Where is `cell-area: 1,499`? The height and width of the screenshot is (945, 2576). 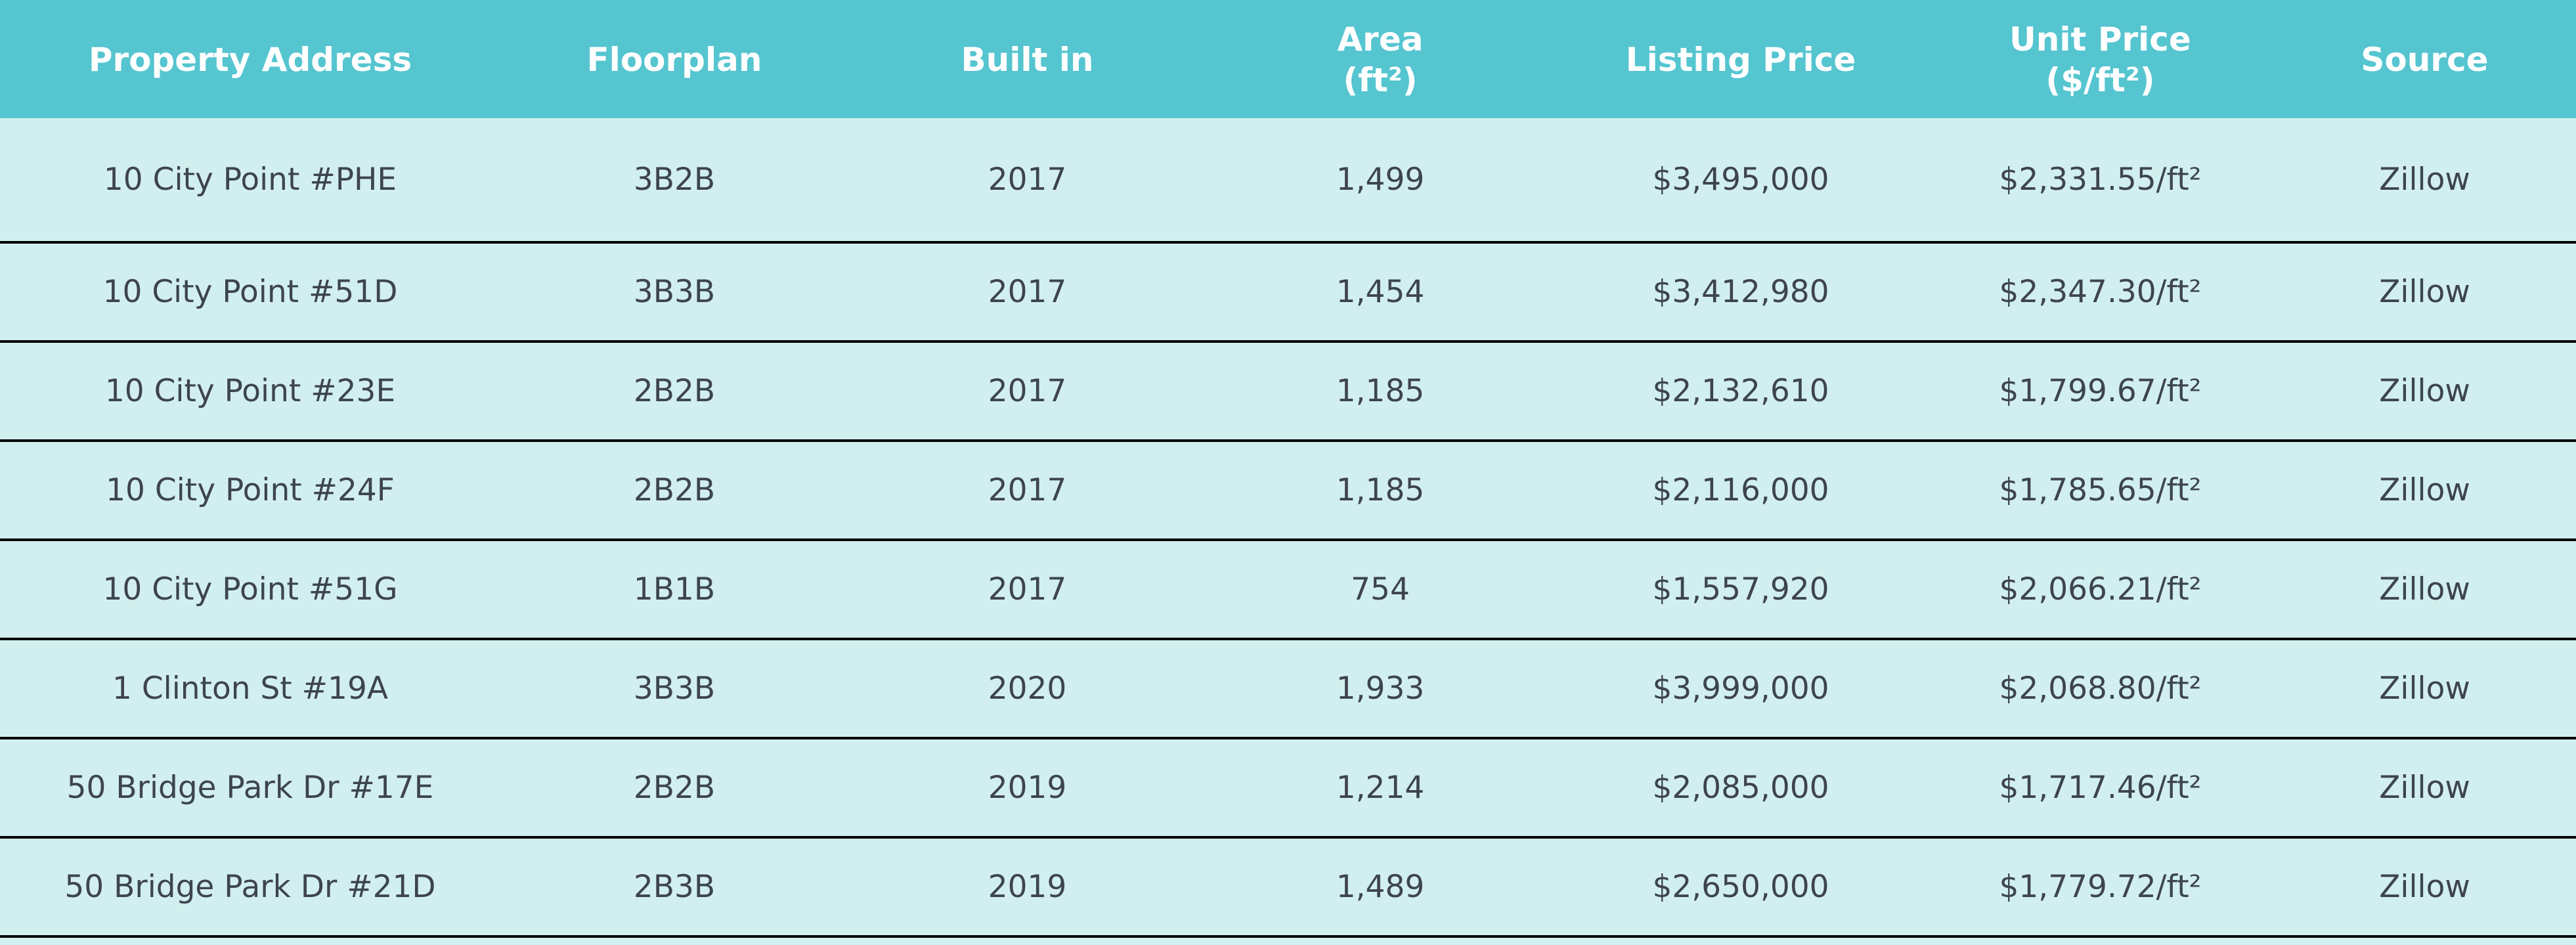 cell-area: 1,499 is located at coordinates (1380, 181).